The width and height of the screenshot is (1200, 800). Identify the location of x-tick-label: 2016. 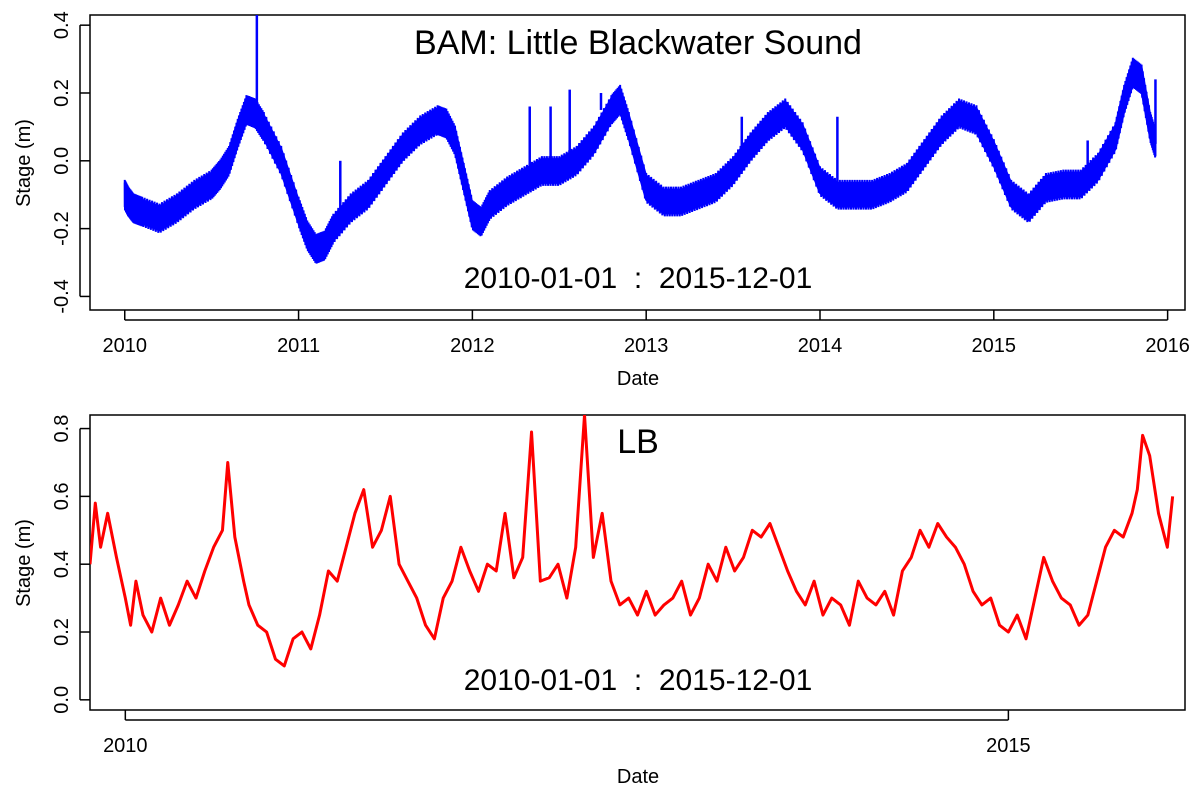
(1167, 346).